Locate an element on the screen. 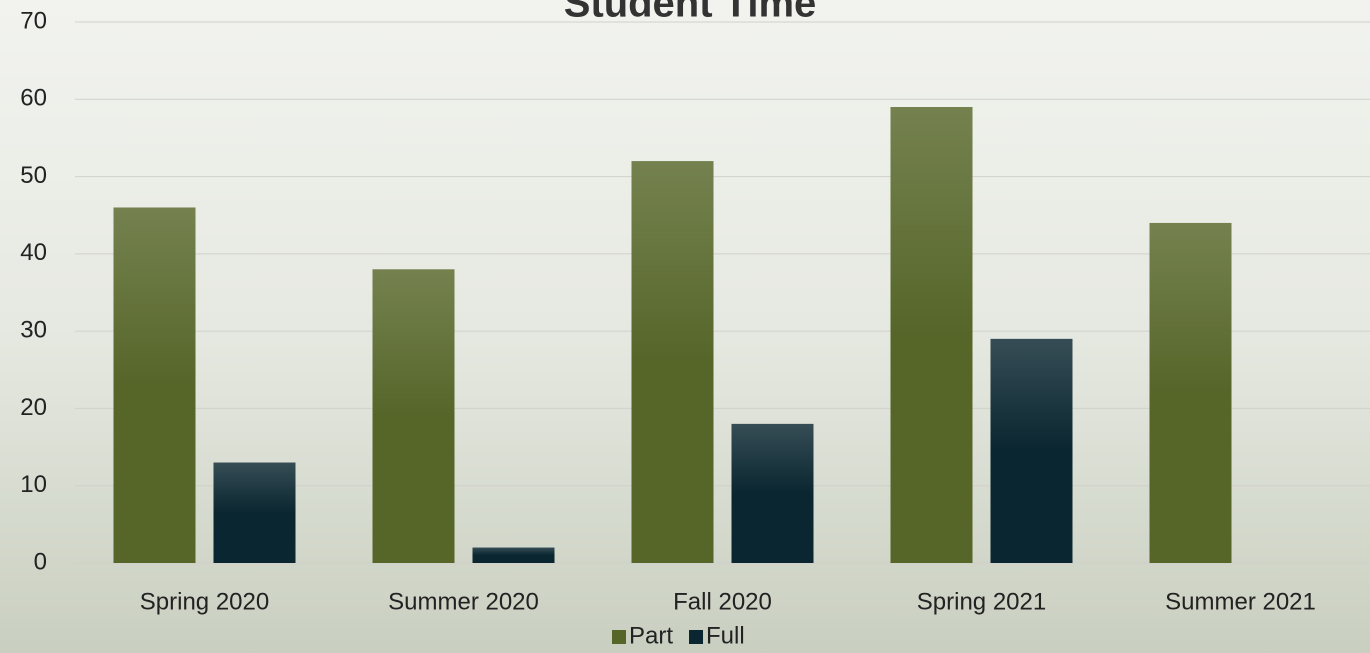 The image size is (1370, 653). y-tick-label: 50 is located at coordinates (33, 175).